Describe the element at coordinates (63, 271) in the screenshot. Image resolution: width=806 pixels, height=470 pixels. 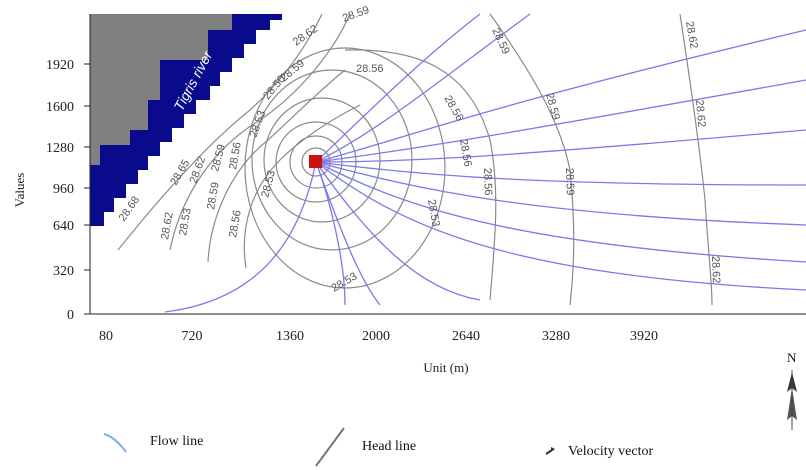
I see `y-tick-label: 320` at that location.